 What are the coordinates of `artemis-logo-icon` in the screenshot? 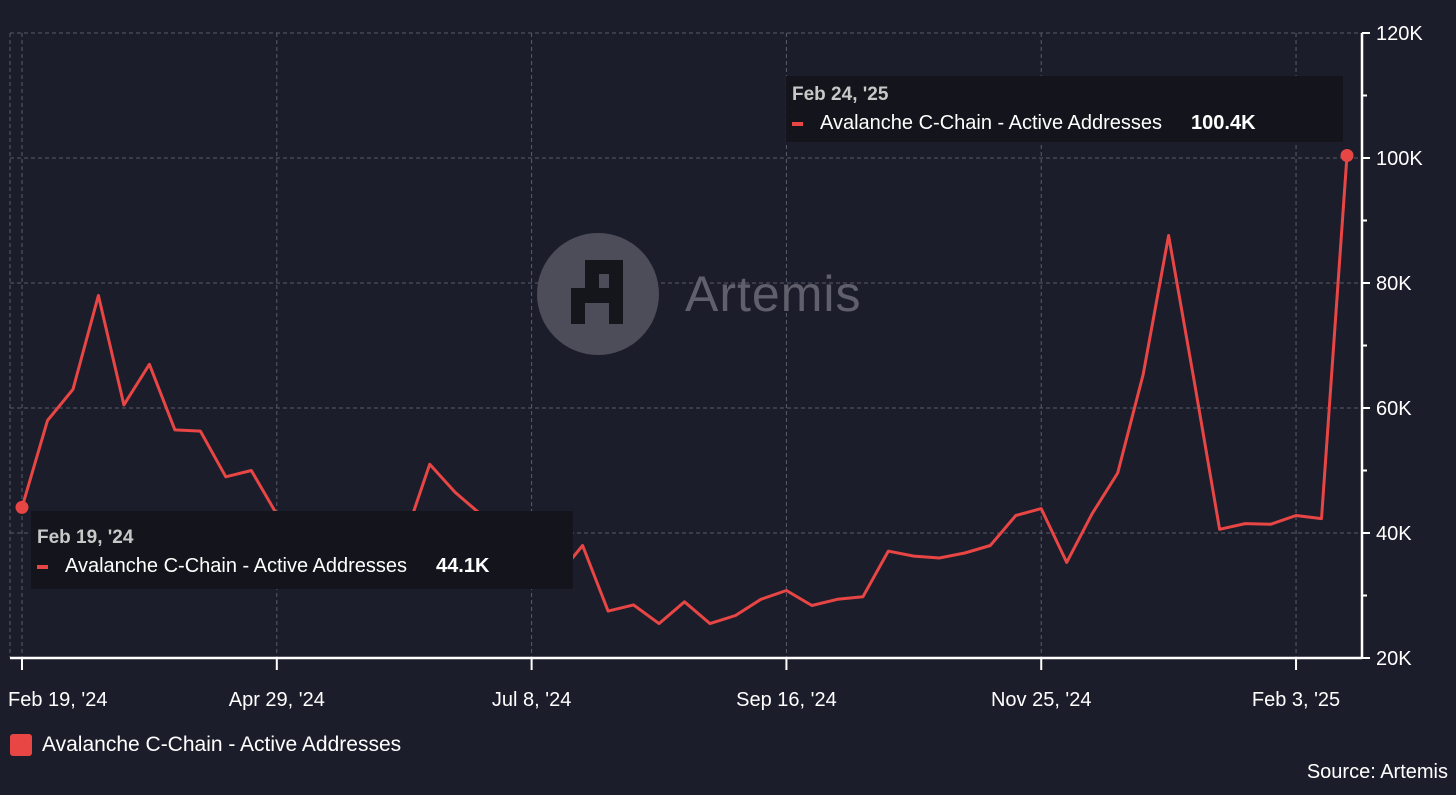 It's located at (598, 294).